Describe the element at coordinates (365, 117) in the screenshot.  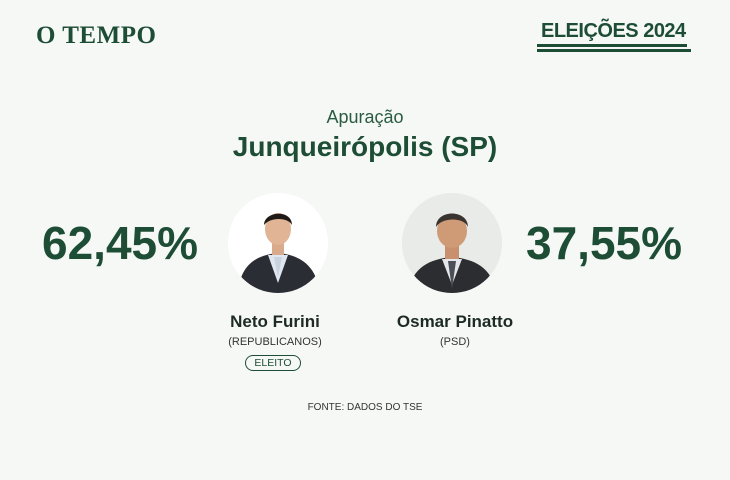
I see `page-subtitle: Apuração` at that location.